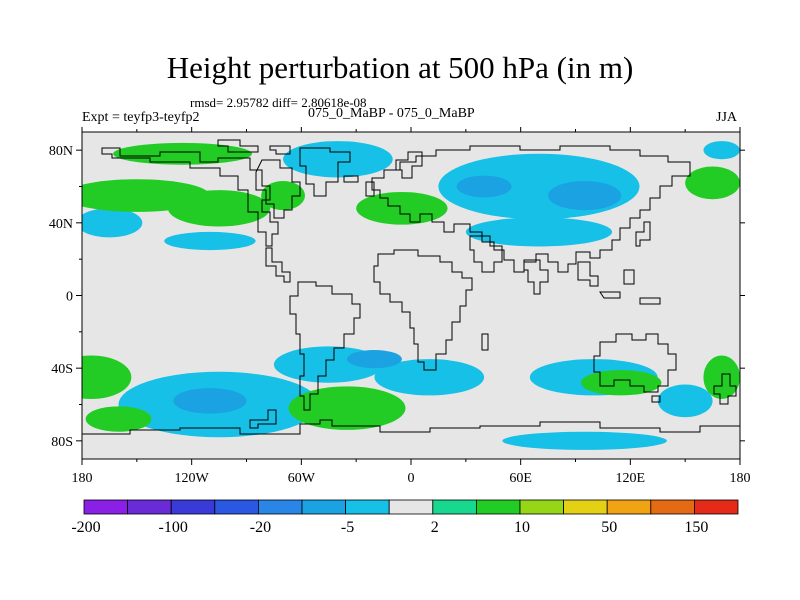 This screenshot has width=800, height=600. What do you see at coordinates (584, 440) in the screenshot?
I see `field-sh-cyan-antarctic` at bounding box center [584, 440].